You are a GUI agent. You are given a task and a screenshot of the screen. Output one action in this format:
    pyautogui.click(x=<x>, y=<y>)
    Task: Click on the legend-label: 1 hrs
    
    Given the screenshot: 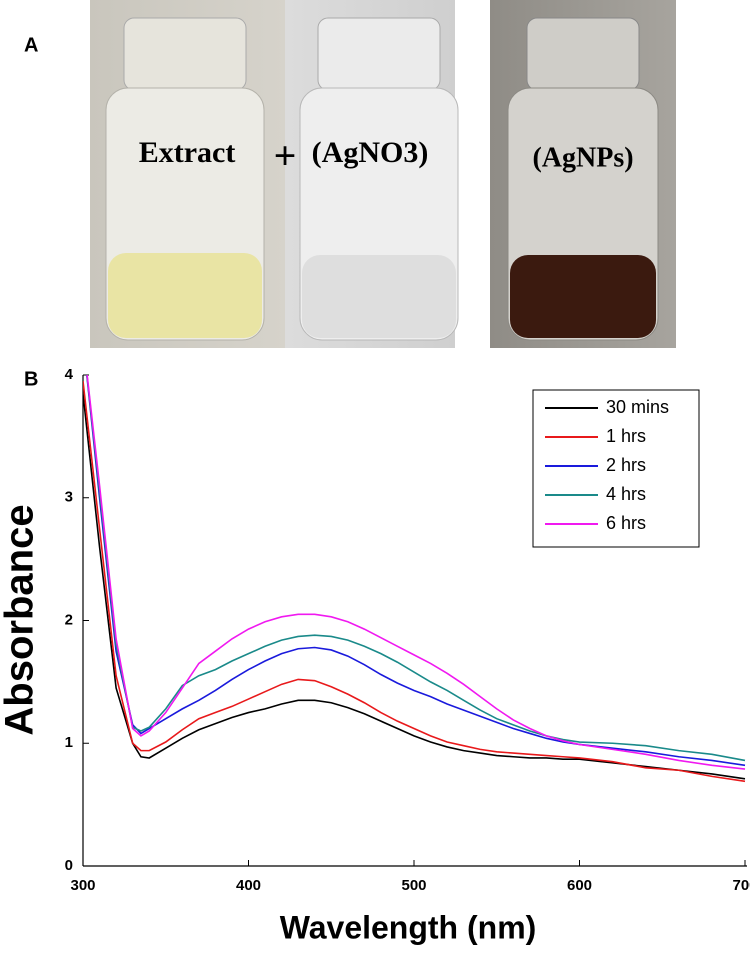 What is the action you would take?
    pyautogui.click(x=626, y=436)
    